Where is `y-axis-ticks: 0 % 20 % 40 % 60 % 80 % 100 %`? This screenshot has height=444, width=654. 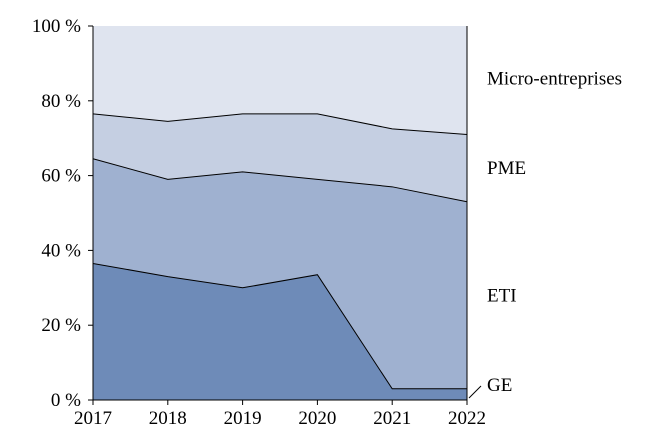 y-axis-ticks: 0 % 20 % 40 % 60 % 80 % 100 % is located at coordinates (62, 213).